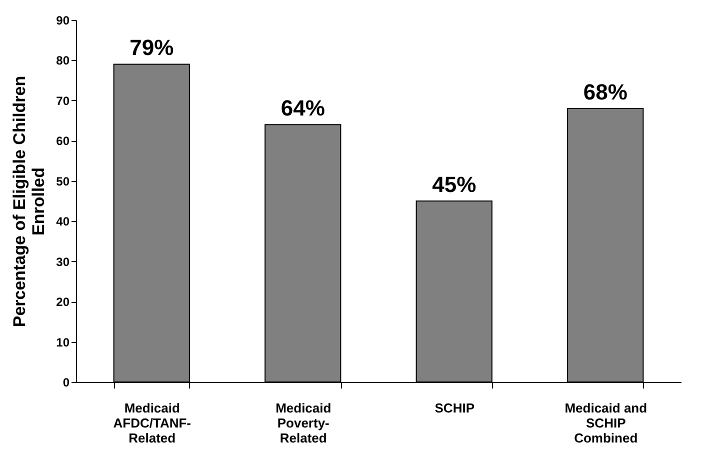 This screenshot has width=721, height=473. Describe the element at coordinates (63, 61) in the screenshot. I see `y-tick-label: 80` at that location.